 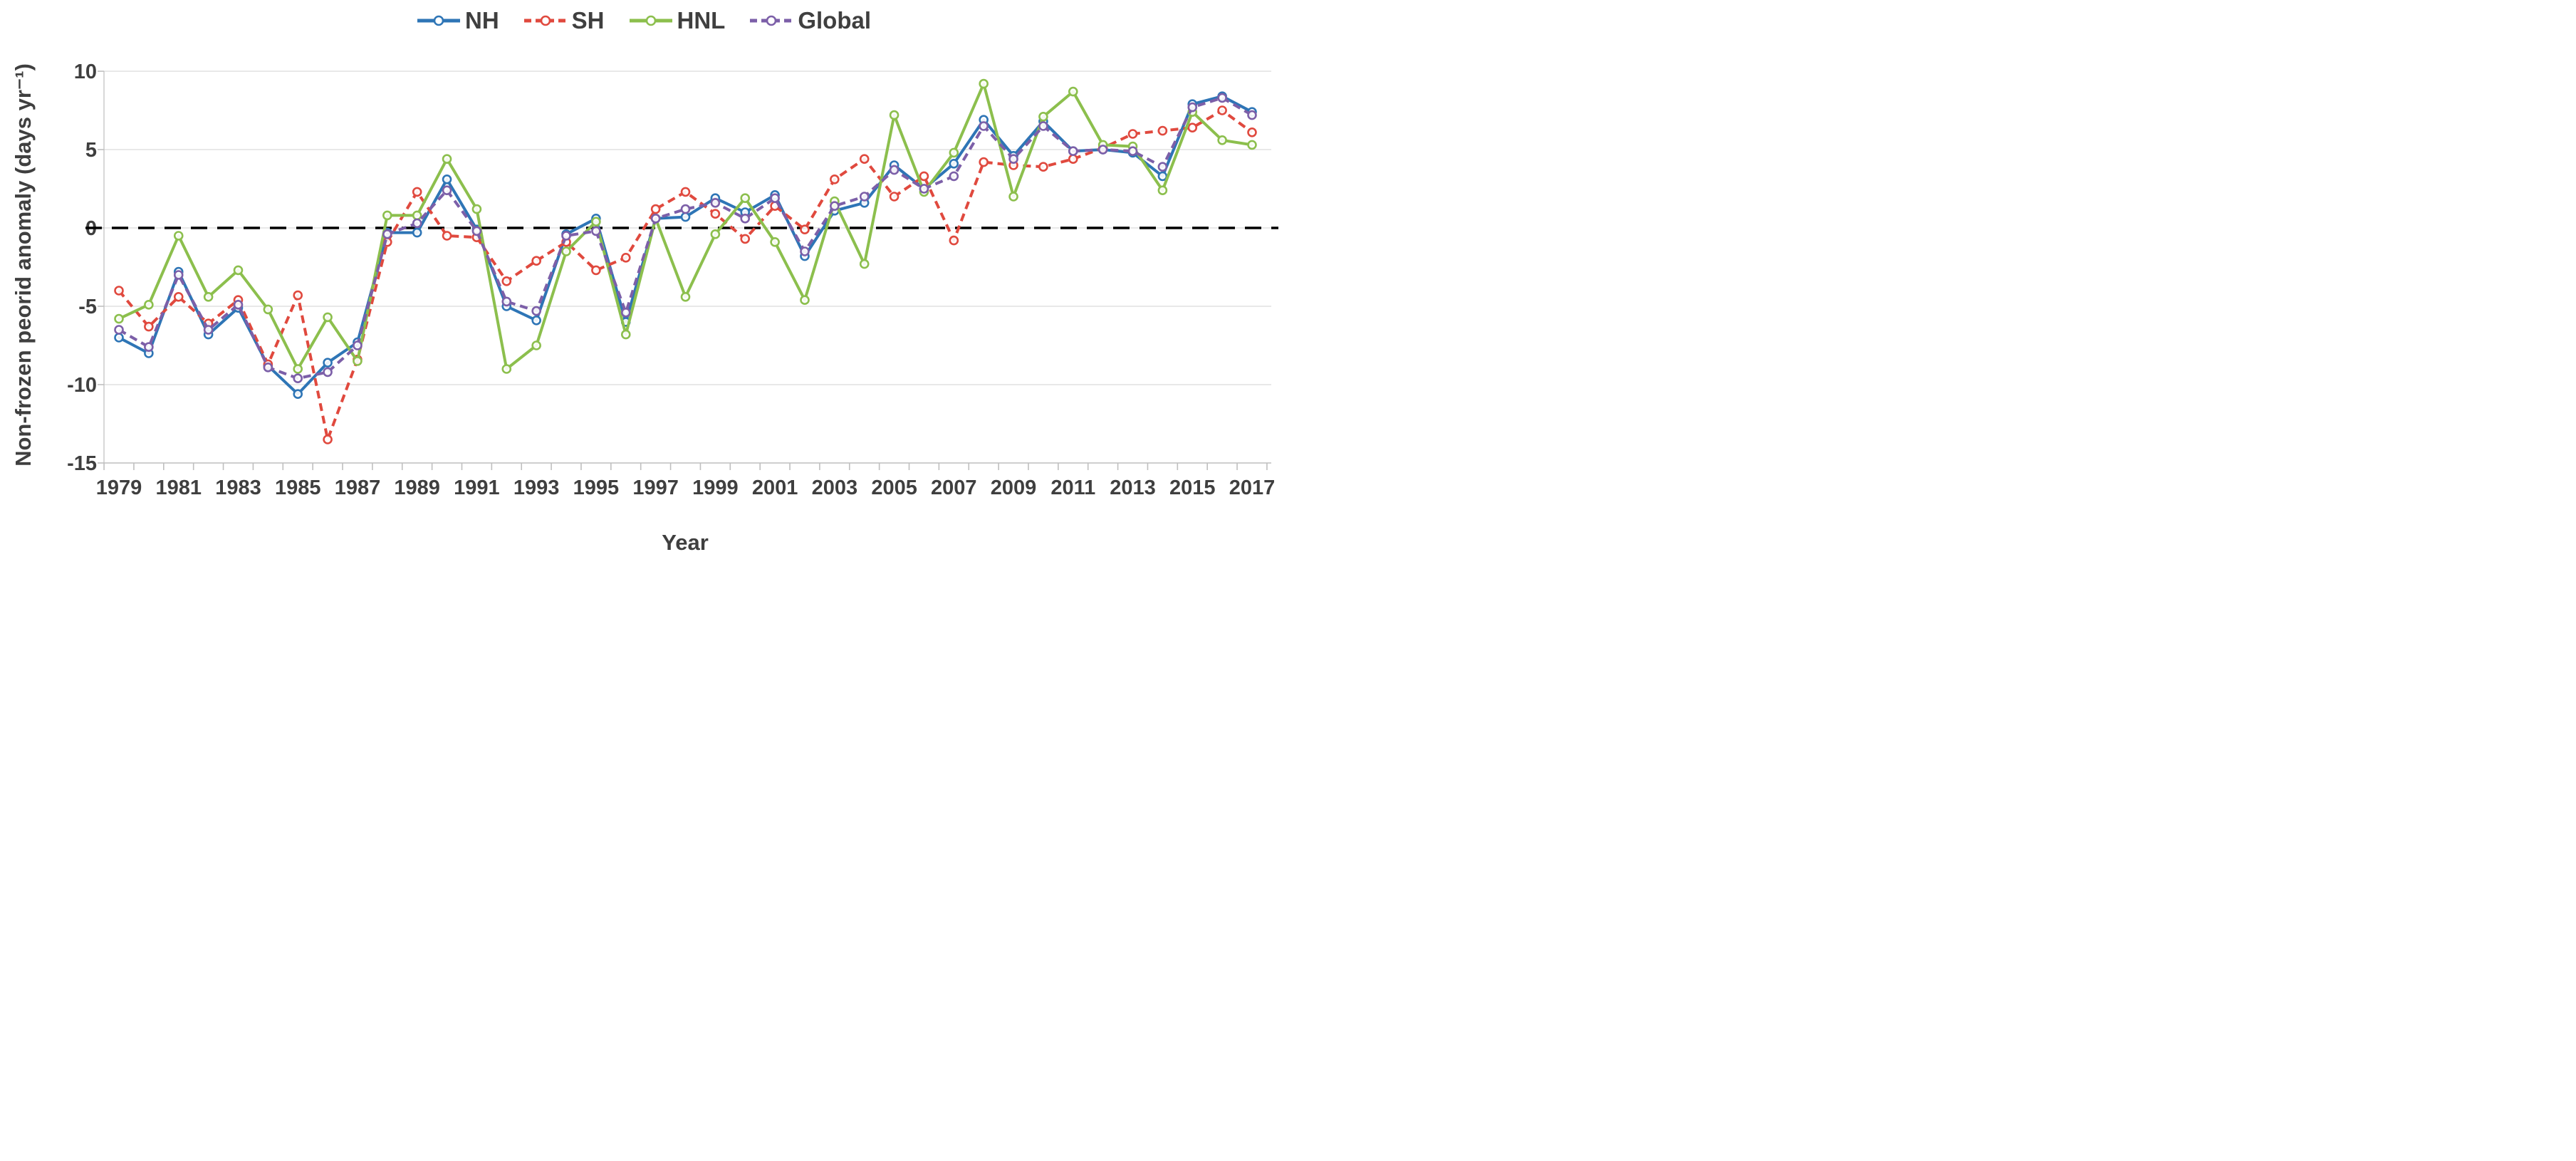 What do you see at coordinates (119, 488) in the screenshot?
I see `x-tick-label: 1979` at bounding box center [119, 488].